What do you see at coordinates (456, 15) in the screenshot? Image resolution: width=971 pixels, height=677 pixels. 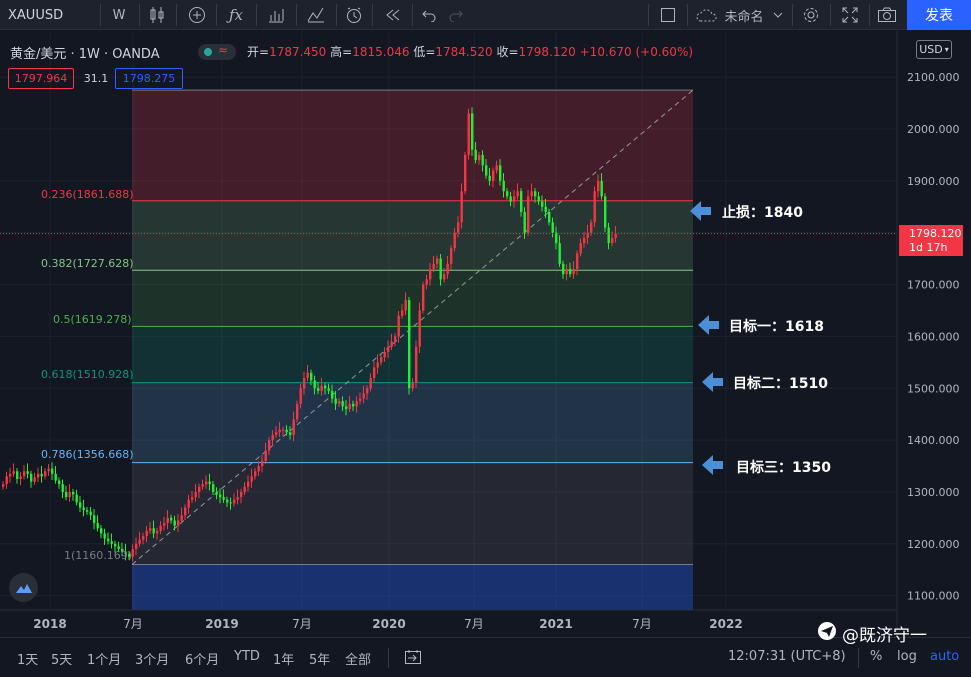 I see `redo-icon` at bounding box center [456, 15].